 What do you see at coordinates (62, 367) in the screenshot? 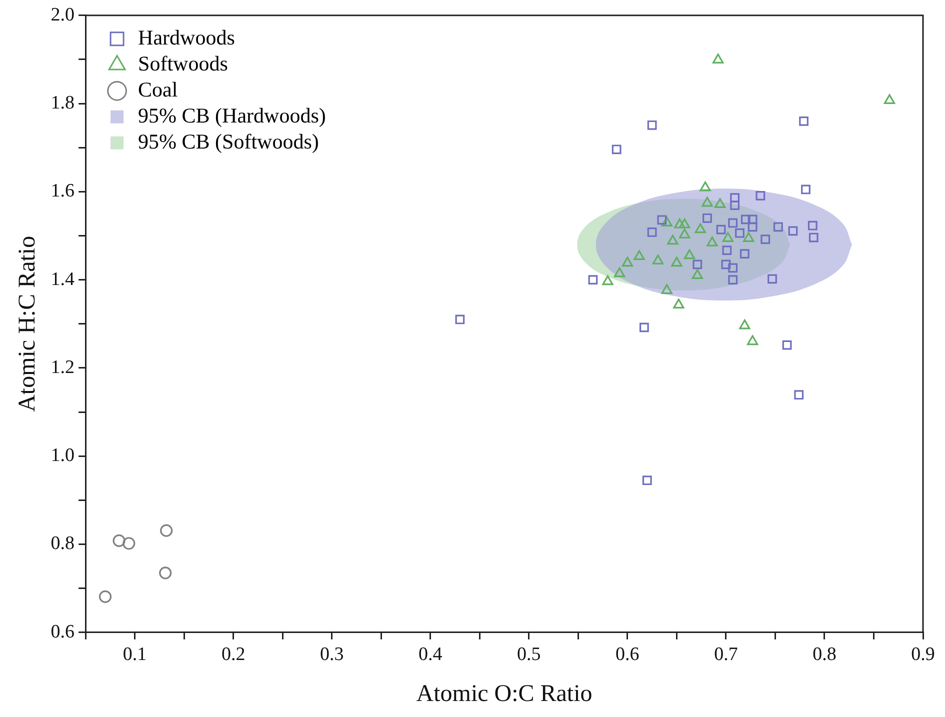
I see `y-tick-label: 1.2` at bounding box center [62, 367].